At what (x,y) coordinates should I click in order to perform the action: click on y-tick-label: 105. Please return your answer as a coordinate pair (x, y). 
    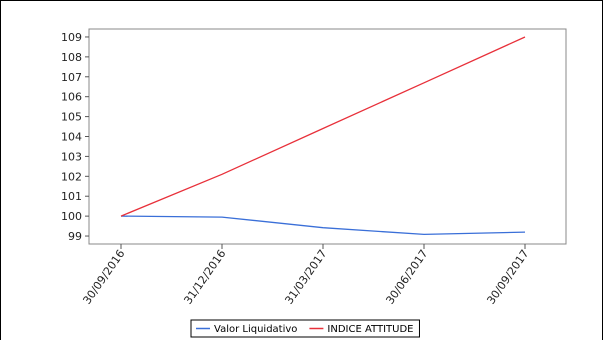
    Looking at the image, I should click on (71, 117).